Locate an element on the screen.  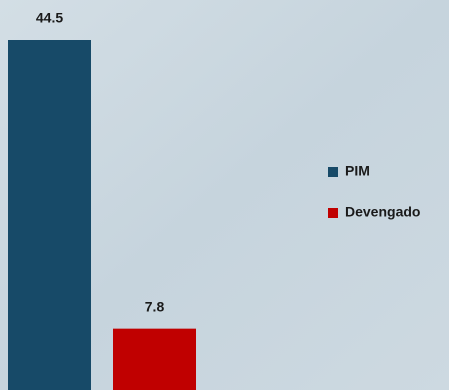
data-label: 44.5 is located at coordinates (49, 18).